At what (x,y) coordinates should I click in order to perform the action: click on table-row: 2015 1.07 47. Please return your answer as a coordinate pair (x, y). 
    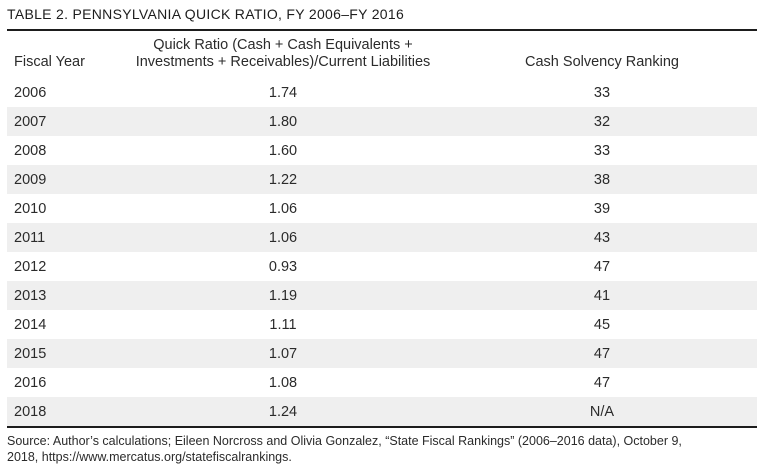
    Looking at the image, I should click on (382, 353).